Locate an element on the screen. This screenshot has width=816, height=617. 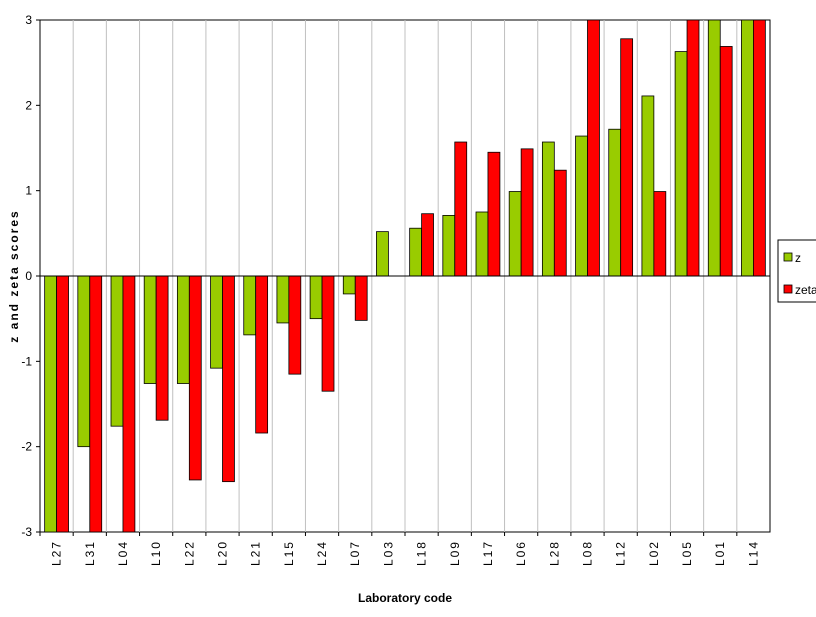
x-tick-label: L05 is located at coordinates (687, 553).